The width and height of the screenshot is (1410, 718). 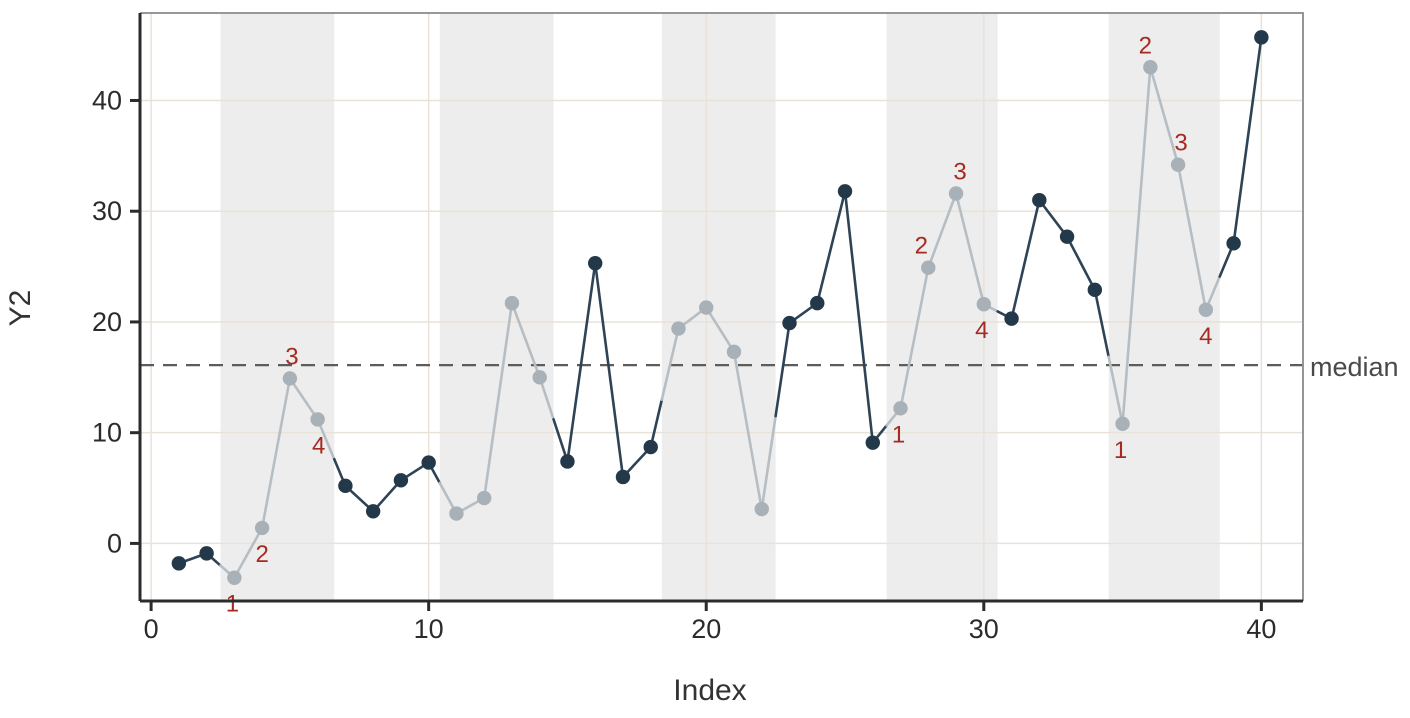 I want to click on x-tick-label: 30, so click(x=984, y=629).